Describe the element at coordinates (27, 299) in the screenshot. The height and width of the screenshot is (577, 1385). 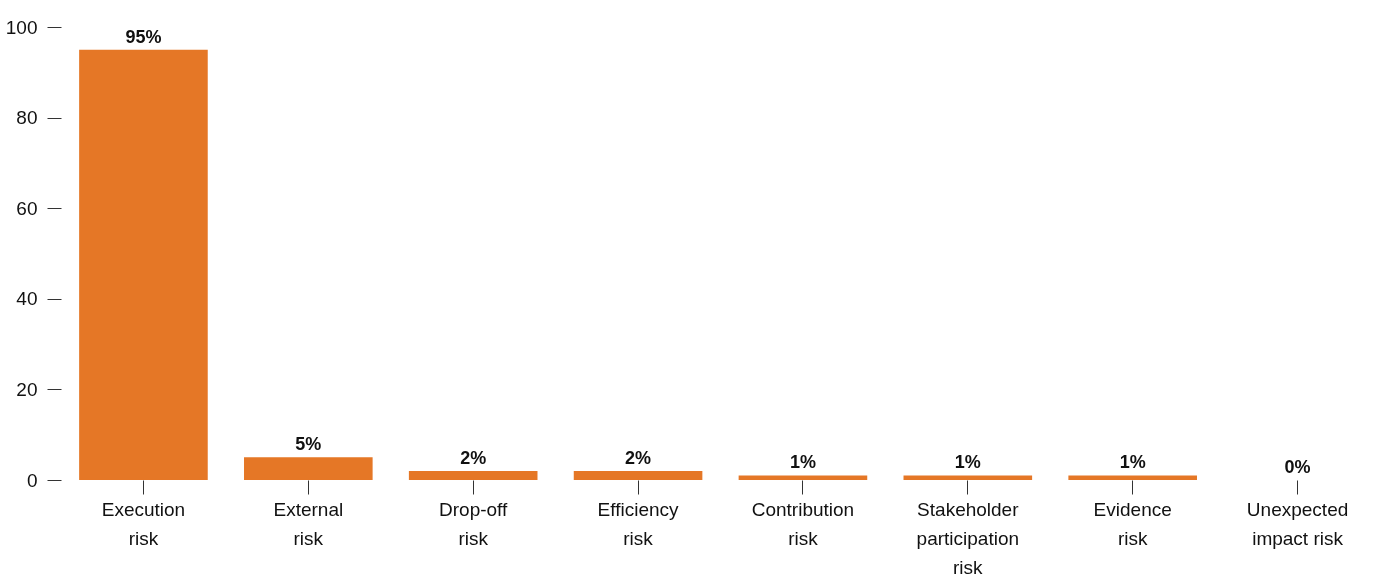
I see `y-tick-label: 40` at that location.